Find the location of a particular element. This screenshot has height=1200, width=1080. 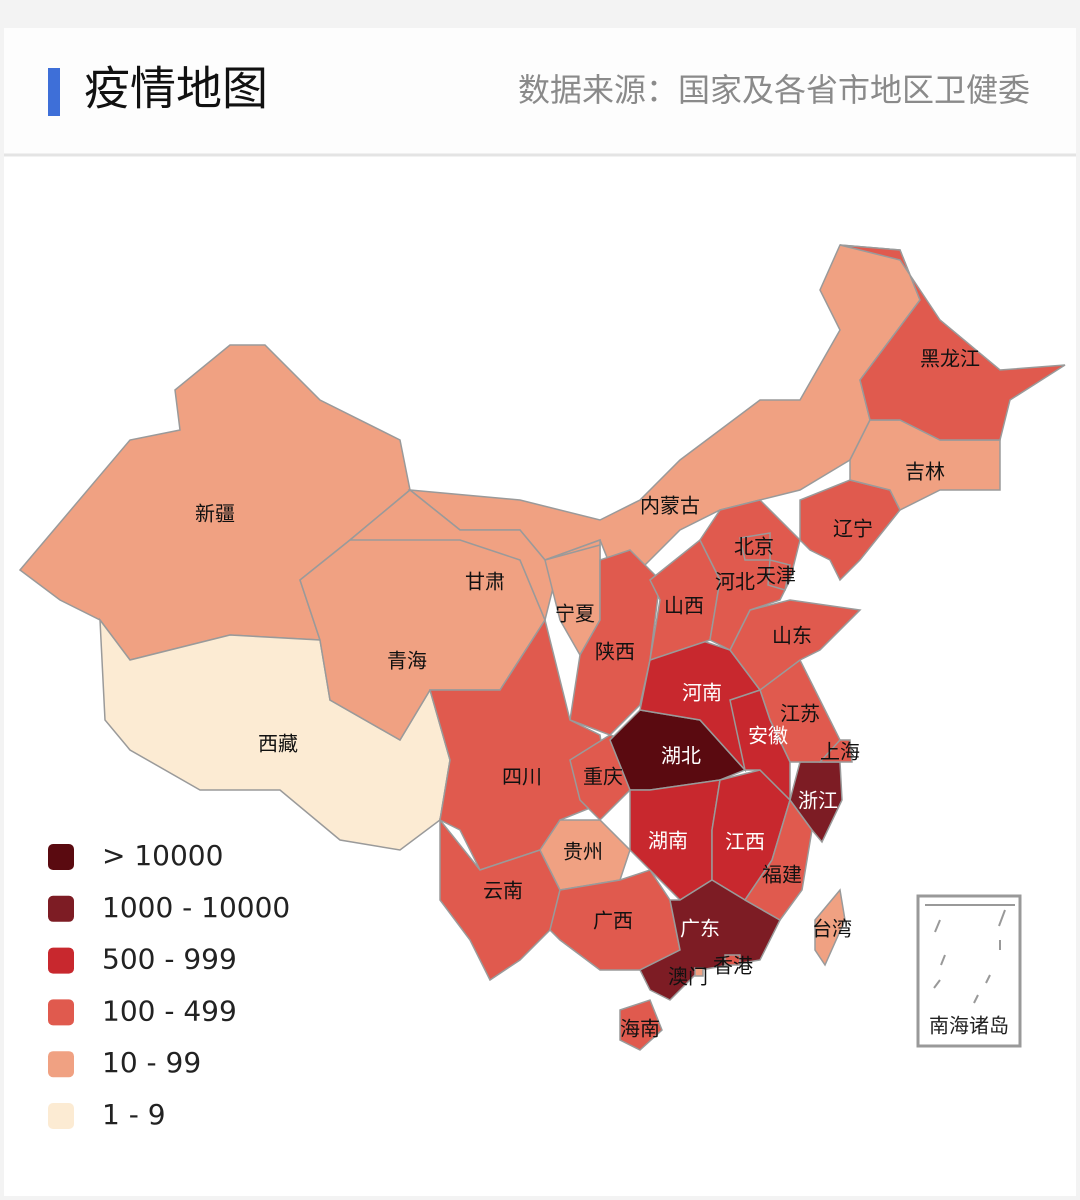

legend-label: 100 - 499 is located at coordinates (169, 1010).